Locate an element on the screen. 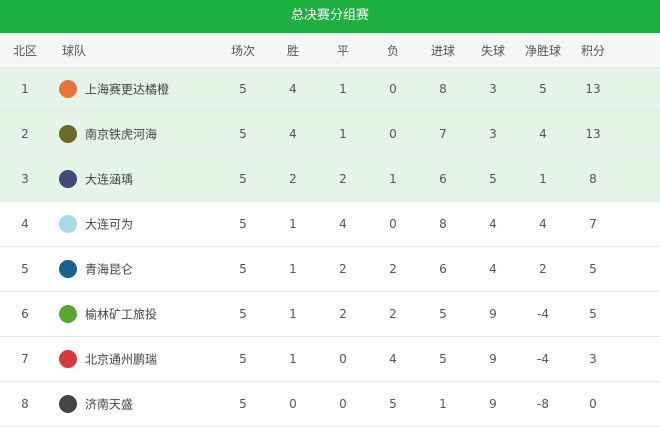 The width and height of the screenshot is (660, 427). table-row: 1 上海赛更达橘橙 5 4 1 0 8 3 5 13 is located at coordinates (330, 89).